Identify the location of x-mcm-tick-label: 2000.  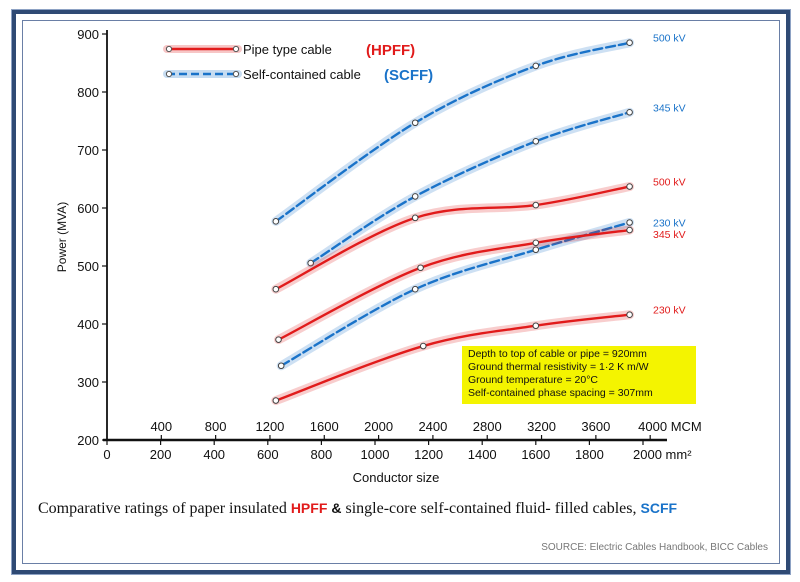
(378, 426).